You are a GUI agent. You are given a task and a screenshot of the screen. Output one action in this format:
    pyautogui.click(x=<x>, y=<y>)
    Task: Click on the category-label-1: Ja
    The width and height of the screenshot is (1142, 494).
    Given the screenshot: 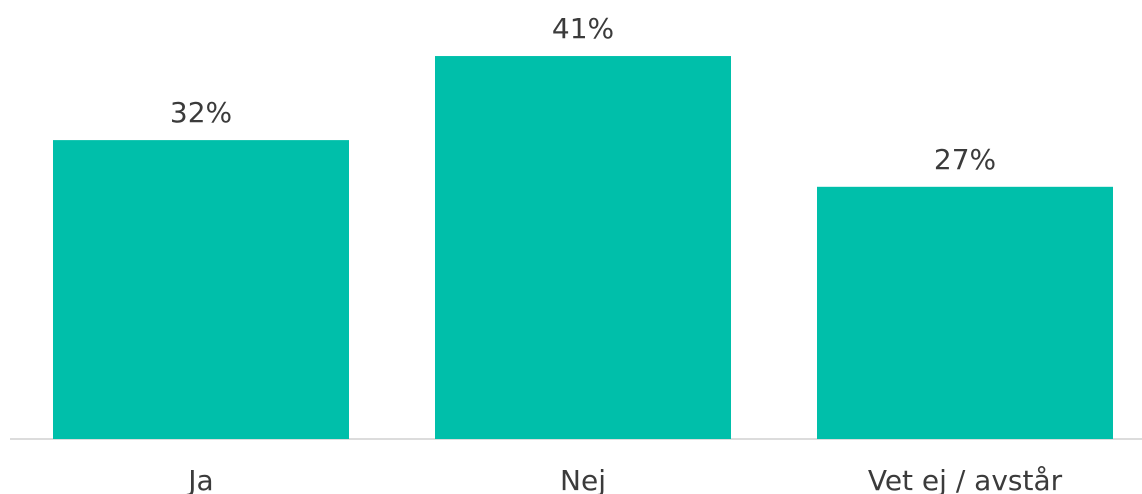 What is the action you would take?
    pyautogui.click(x=199, y=479)
    